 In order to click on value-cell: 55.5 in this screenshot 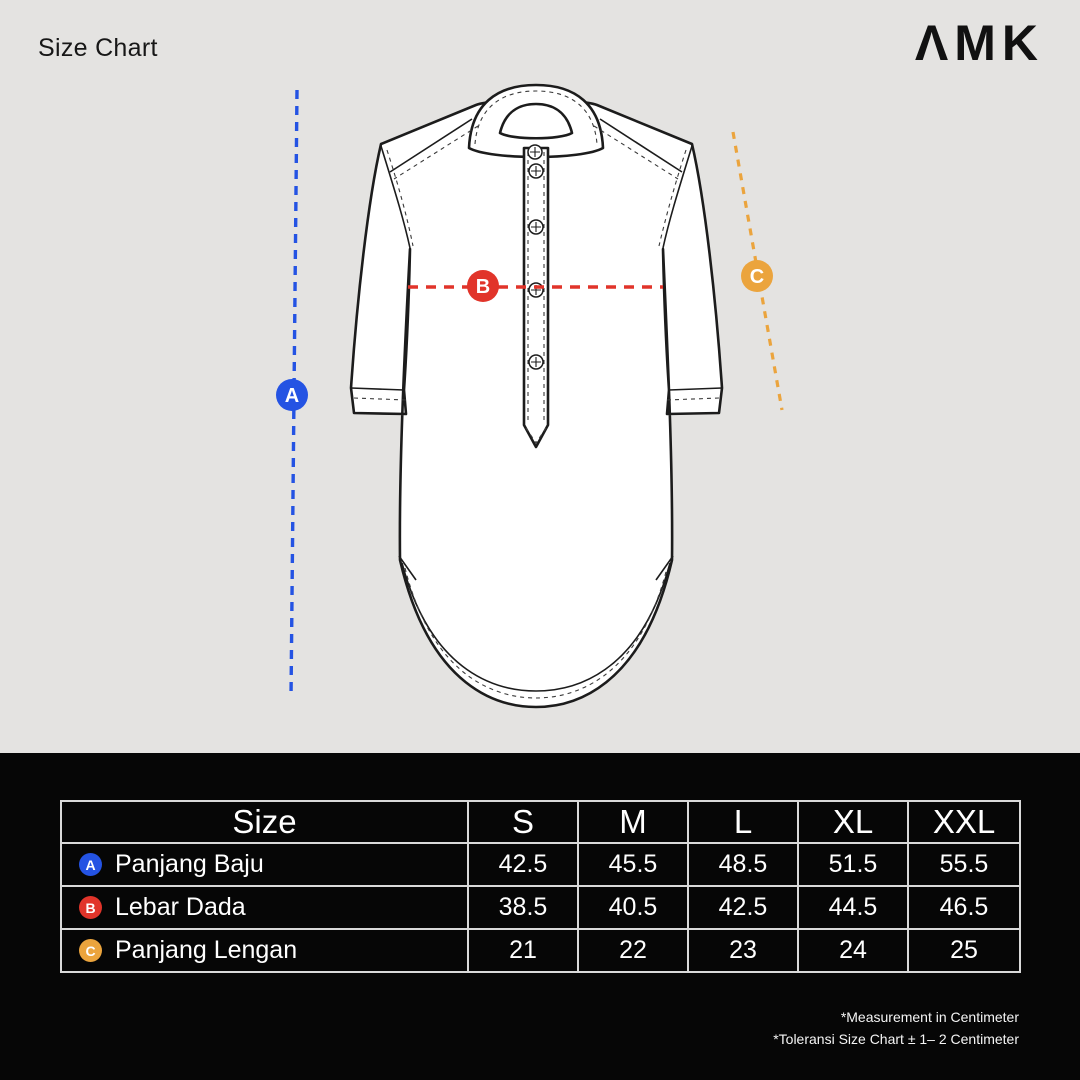, I will do `click(964, 864)`.